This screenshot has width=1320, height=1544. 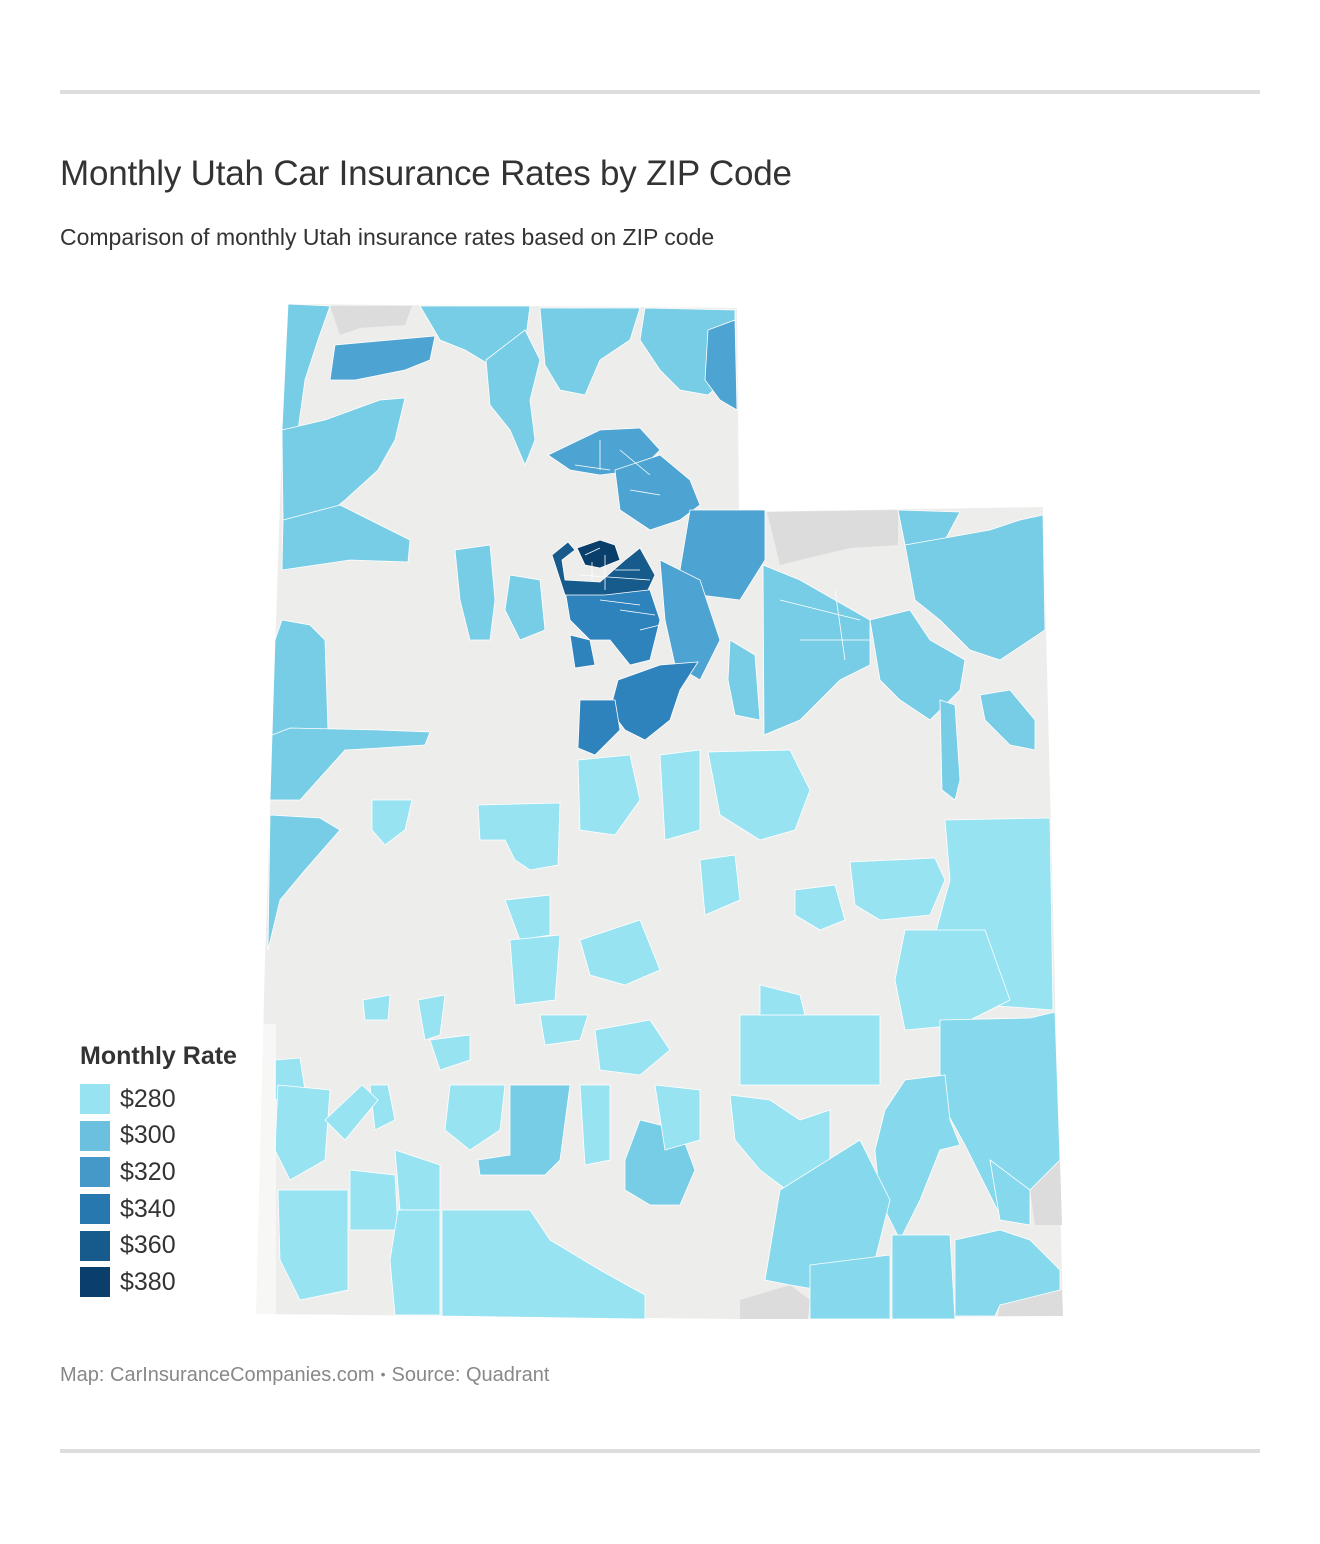 I want to click on legend-label: $360, so click(x=148, y=1245).